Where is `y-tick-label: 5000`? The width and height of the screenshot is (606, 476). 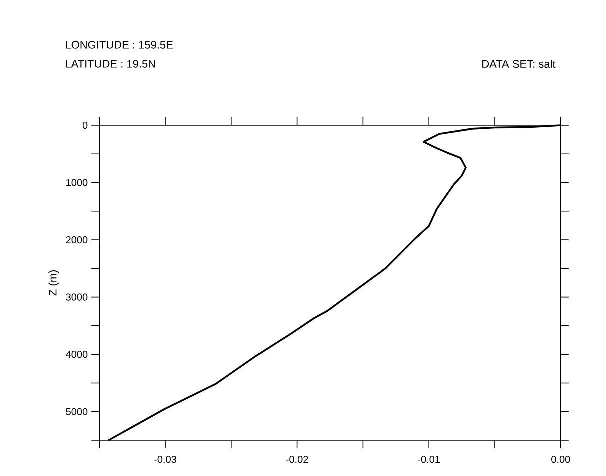
y-tick-label: 5000 is located at coordinates (77, 412).